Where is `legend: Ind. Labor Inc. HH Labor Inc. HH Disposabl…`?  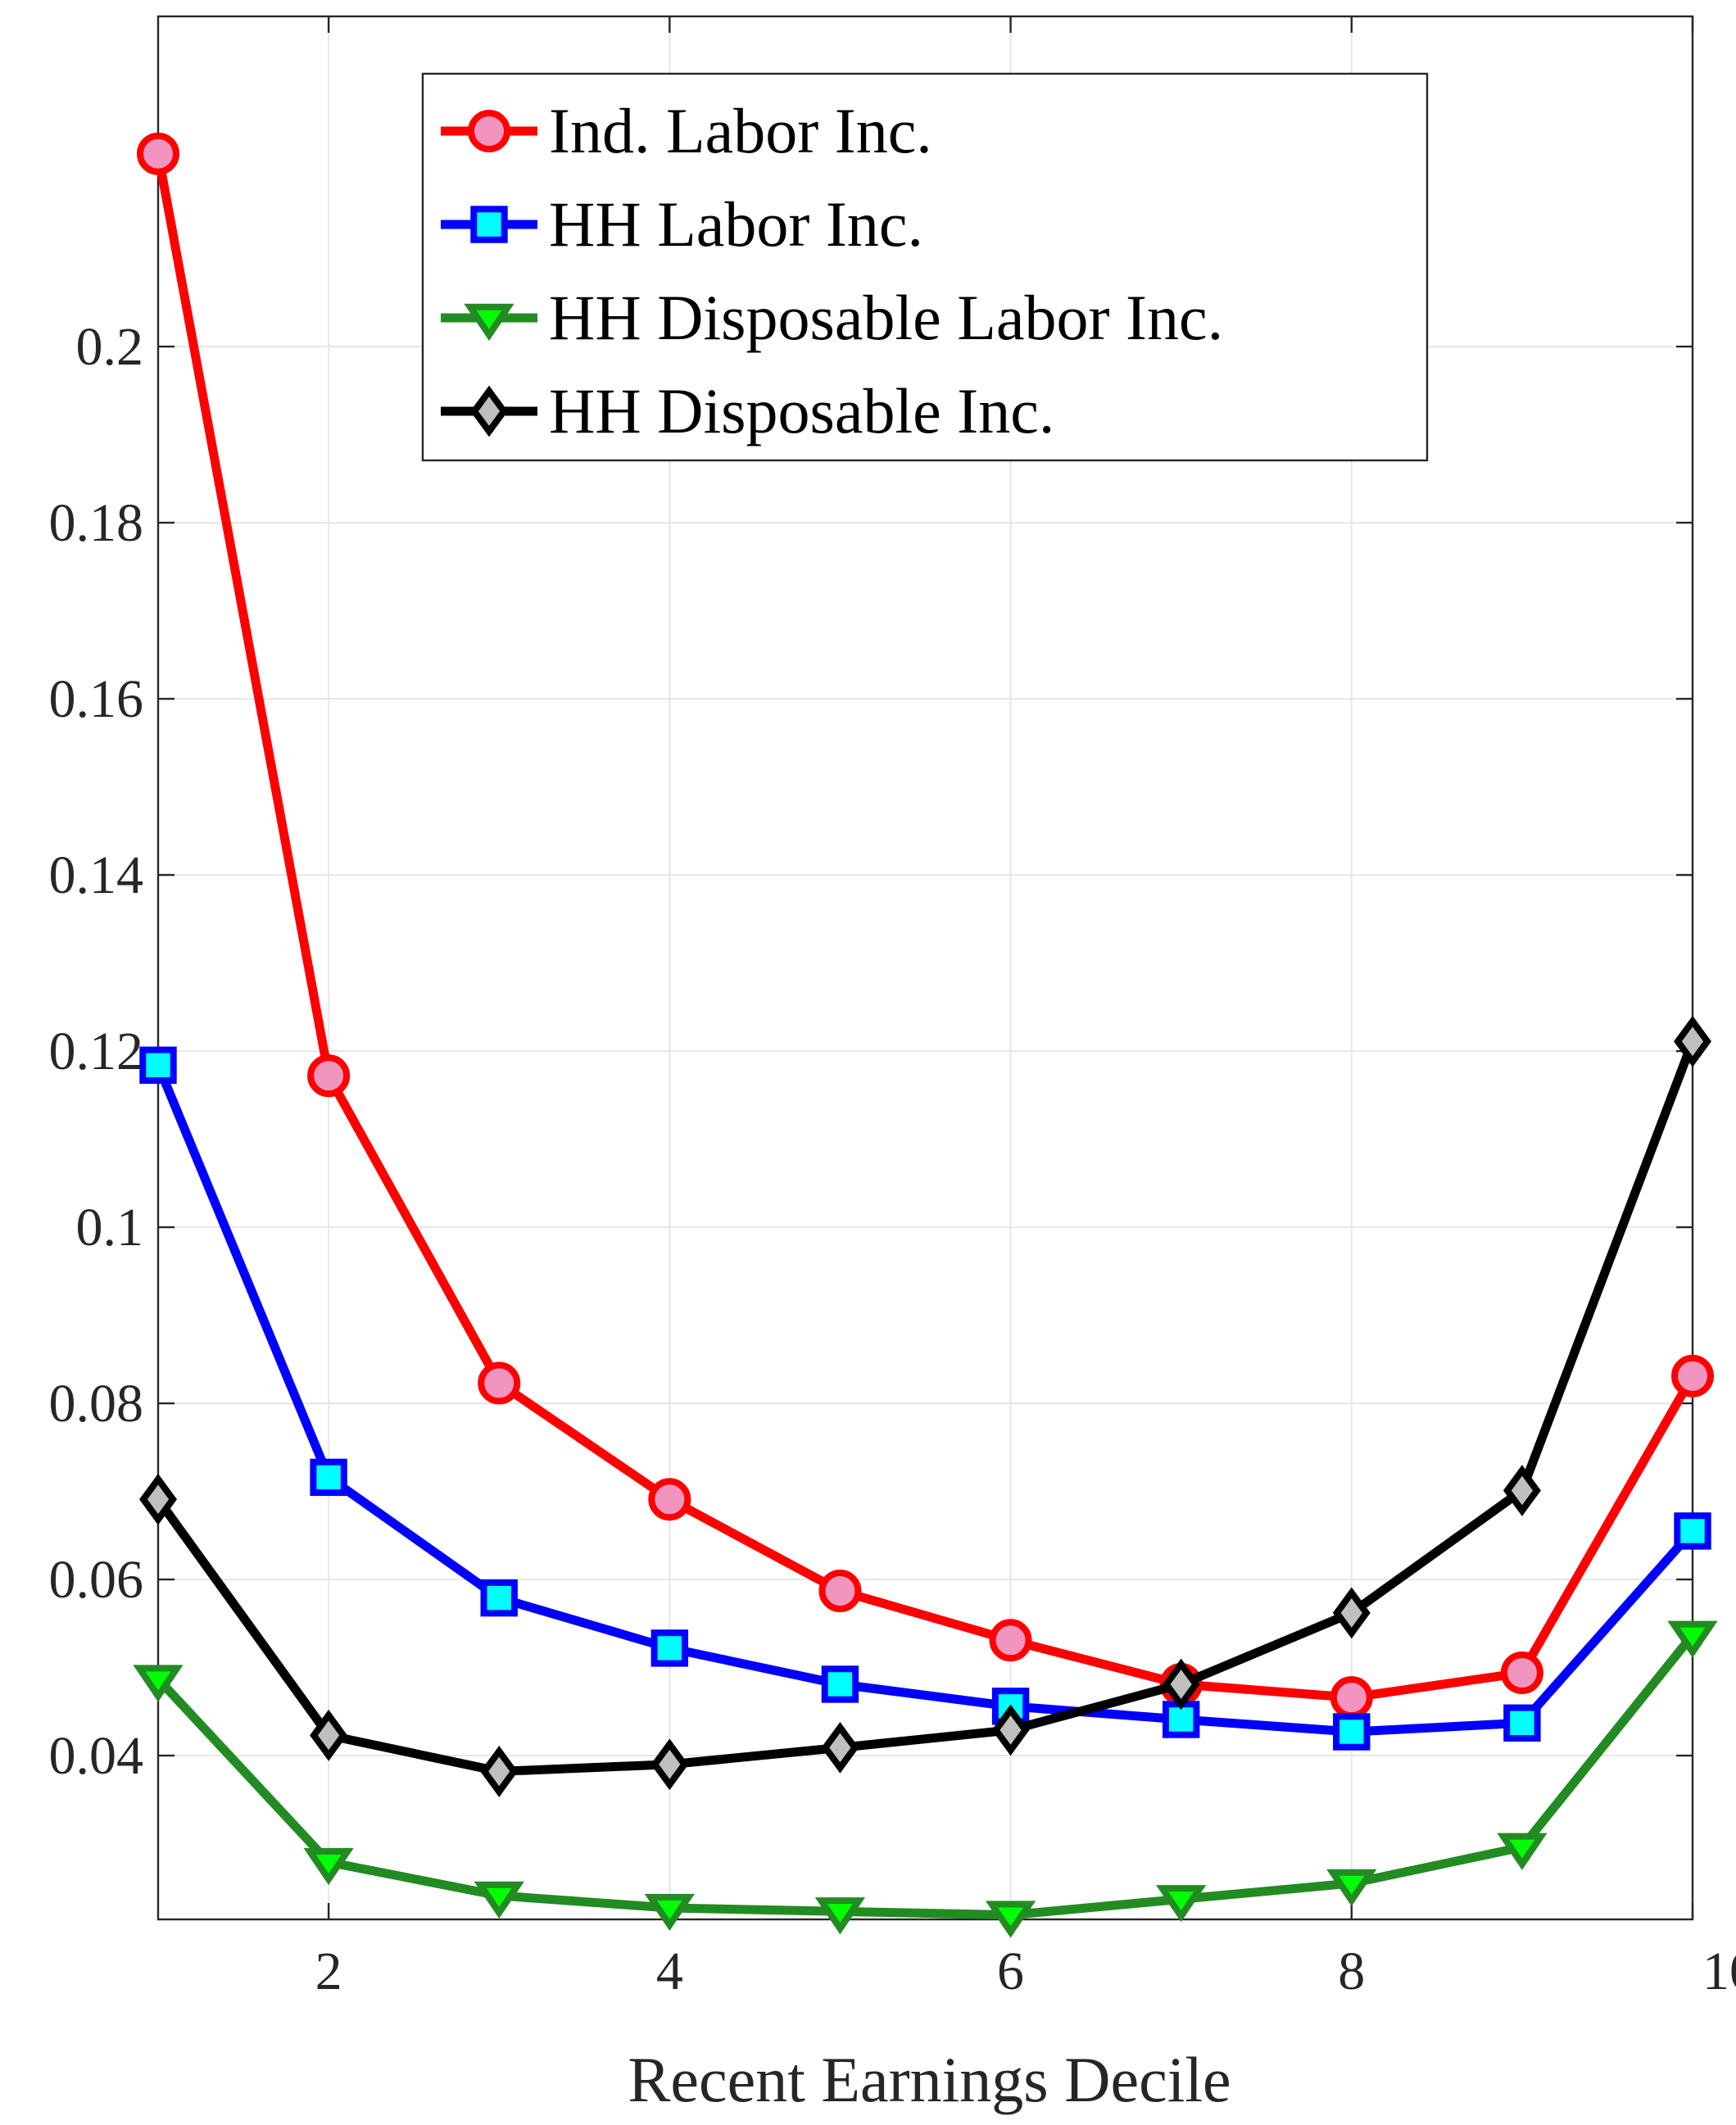 legend: Ind. Labor Inc. HH Labor Inc. HH Disposabl… is located at coordinates (925, 267).